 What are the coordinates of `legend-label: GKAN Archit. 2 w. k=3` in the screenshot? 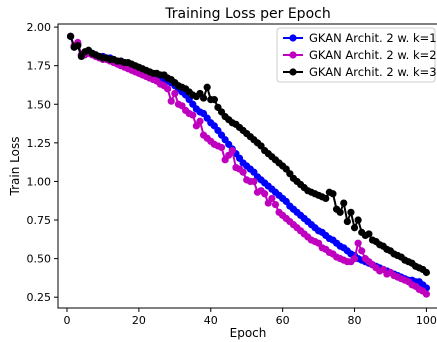 It's located at (373, 72).